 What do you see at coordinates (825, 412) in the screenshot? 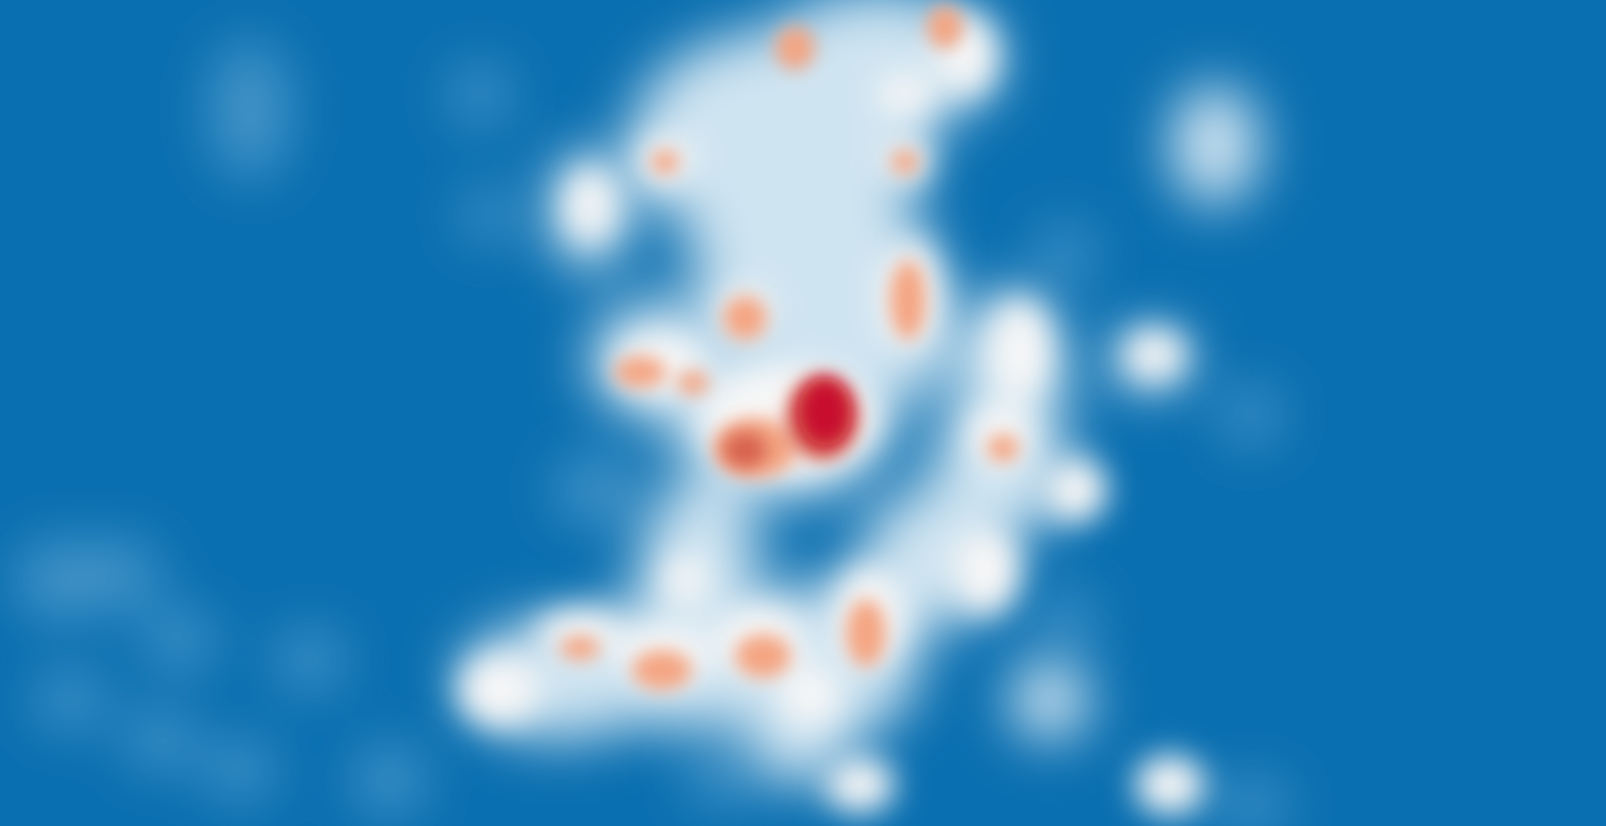
I see `density-layer-peak` at bounding box center [825, 412].